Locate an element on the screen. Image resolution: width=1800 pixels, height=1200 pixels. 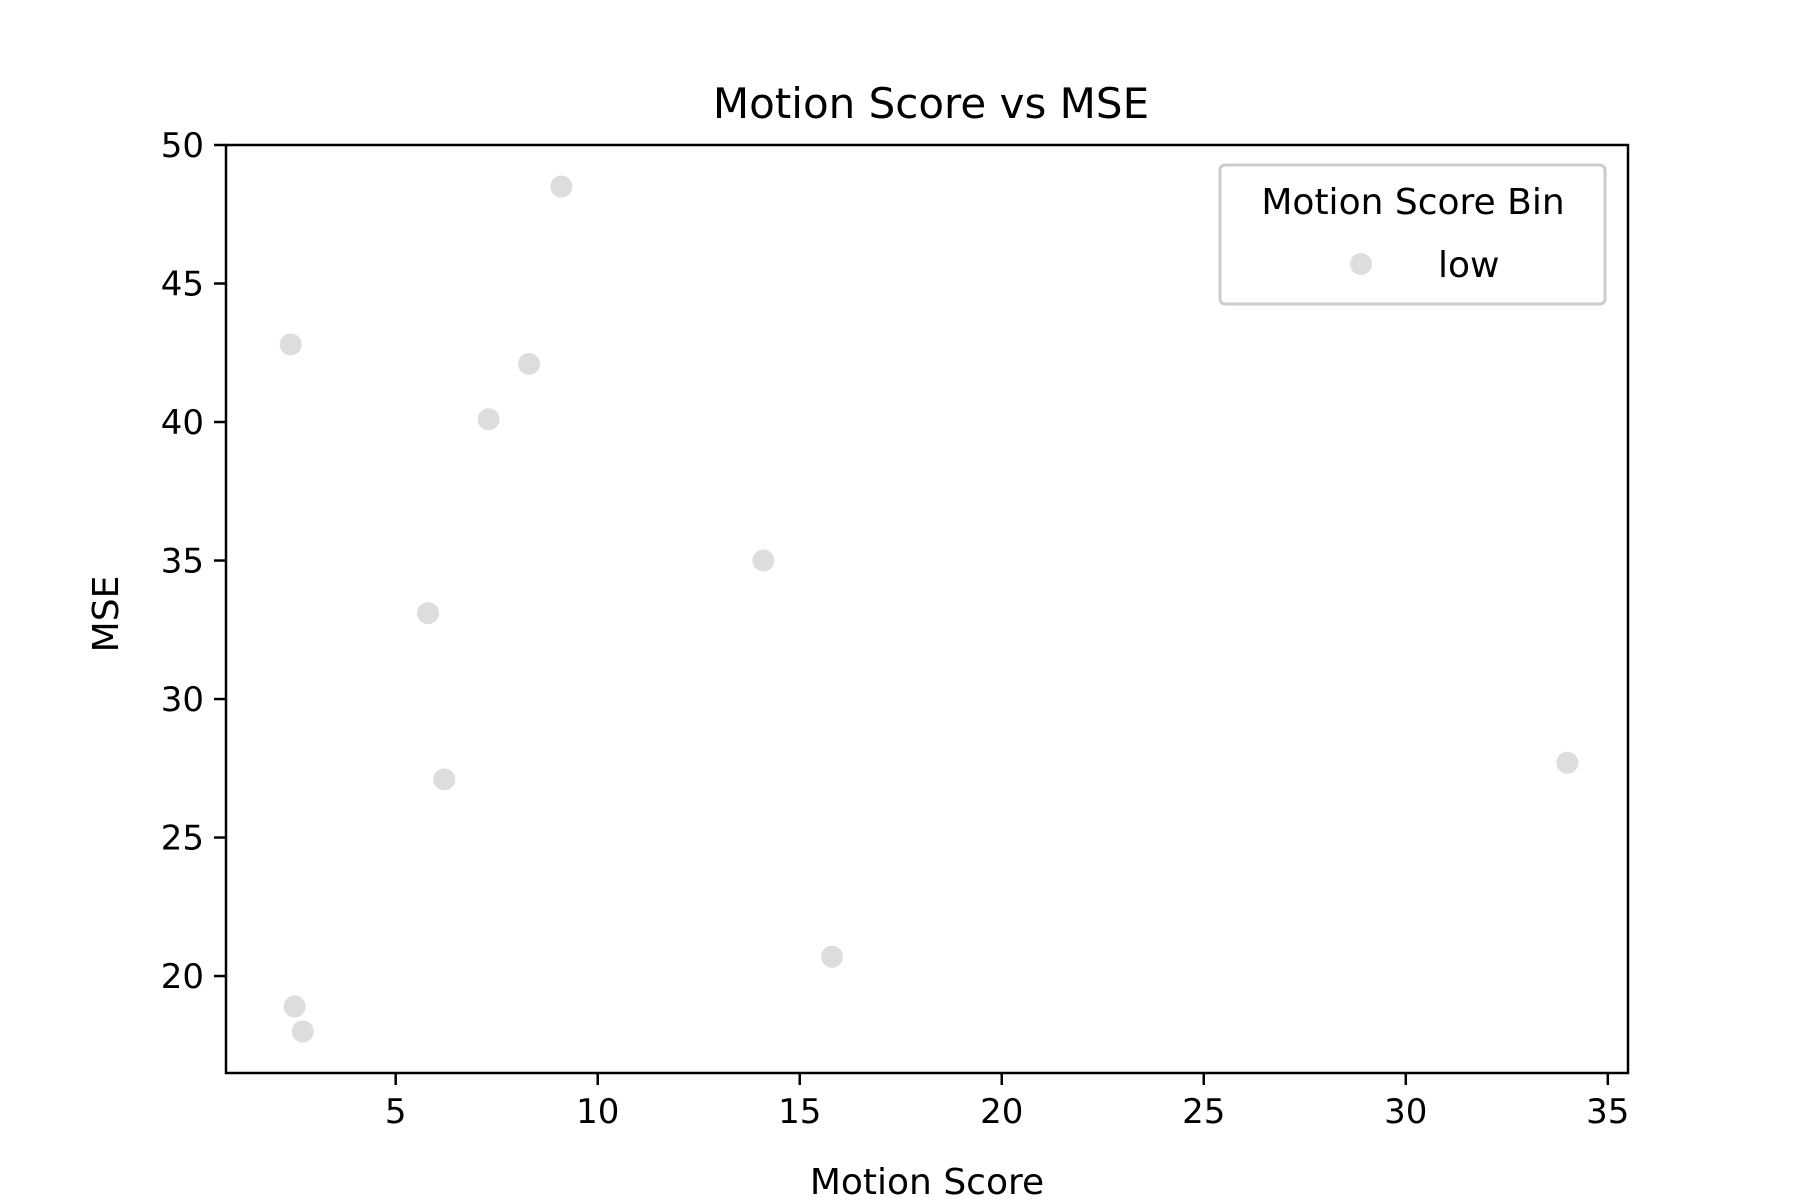
y-tick-label: 20 is located at coordinates (182, 977).